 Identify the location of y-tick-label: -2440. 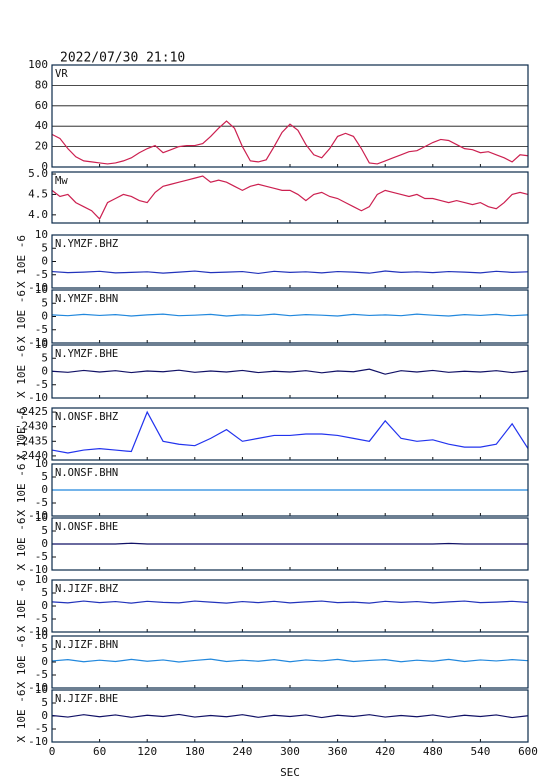
(31, 455).